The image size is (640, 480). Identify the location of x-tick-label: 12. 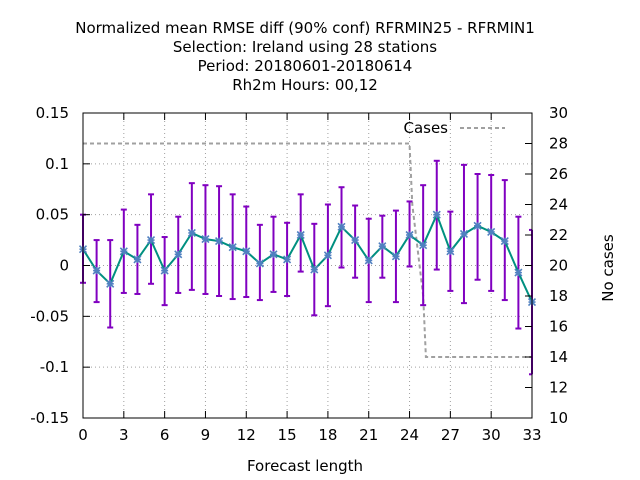
(246, 435).